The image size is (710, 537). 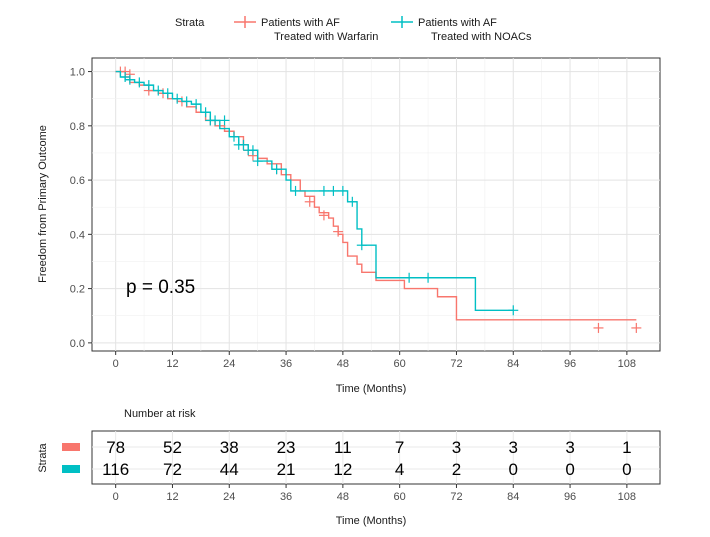 I want to click on risk-table-cells: 78 52 38 23 11 7 3 3 3 1 116 72 44 21 12 4 2 0 0 0, so click(x=366, y=458).